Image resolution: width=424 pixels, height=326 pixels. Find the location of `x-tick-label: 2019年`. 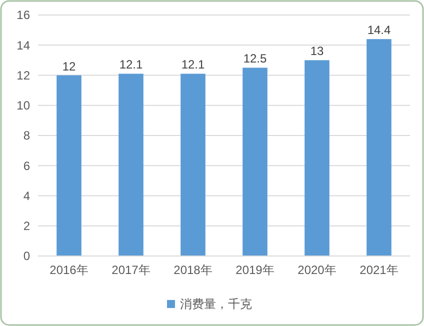

x-tick-label: 2019年 is located at coordinates (255, 270).